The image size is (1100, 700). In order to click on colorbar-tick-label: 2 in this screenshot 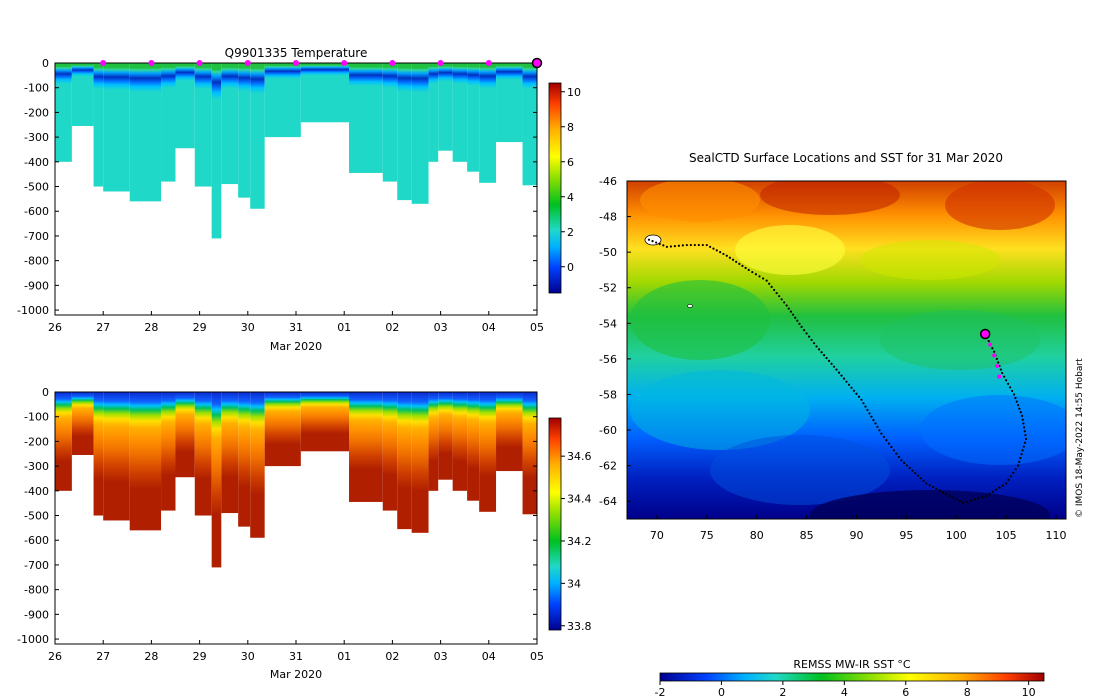, I will do `click(570, 232)`.